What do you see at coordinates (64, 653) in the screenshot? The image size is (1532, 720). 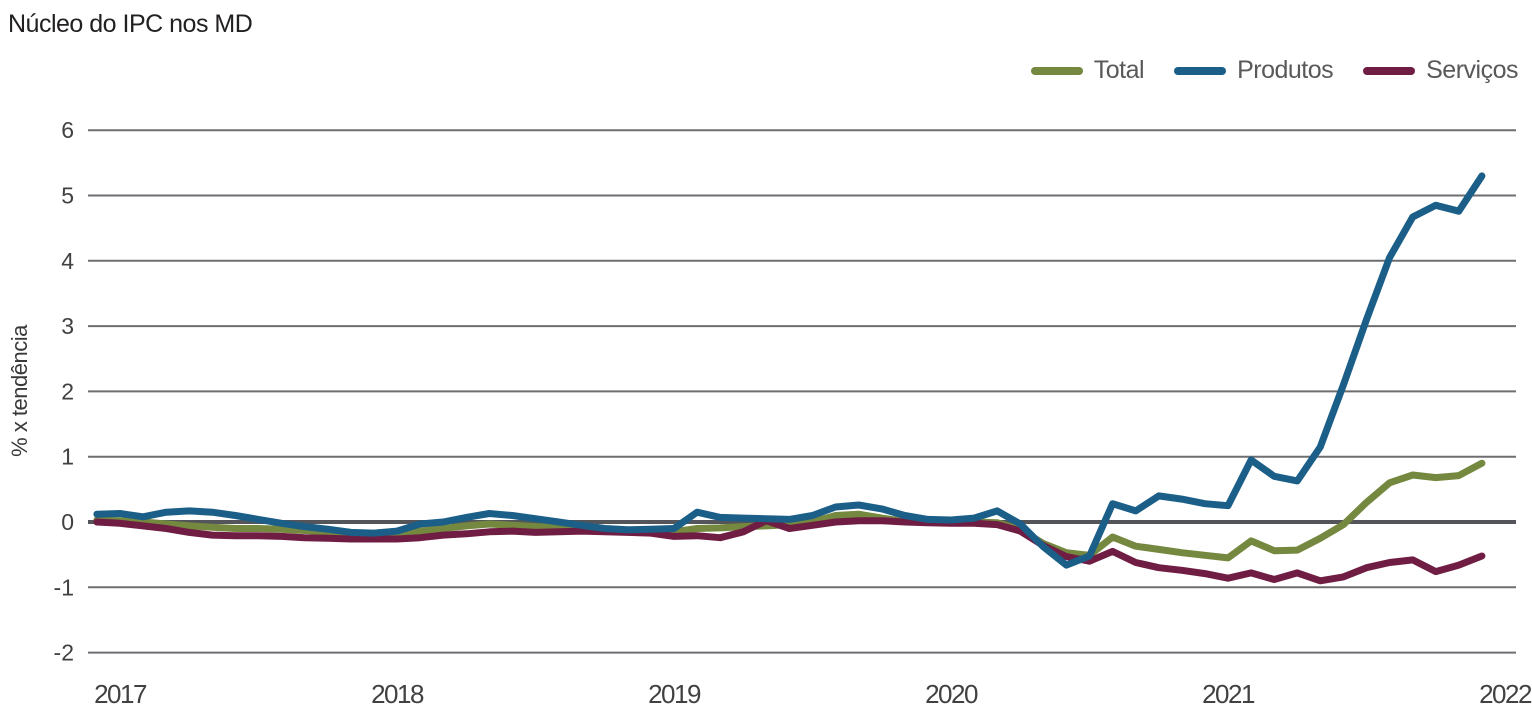 I see `y-tick-label--2: -2` at bounding box center [64, 653].